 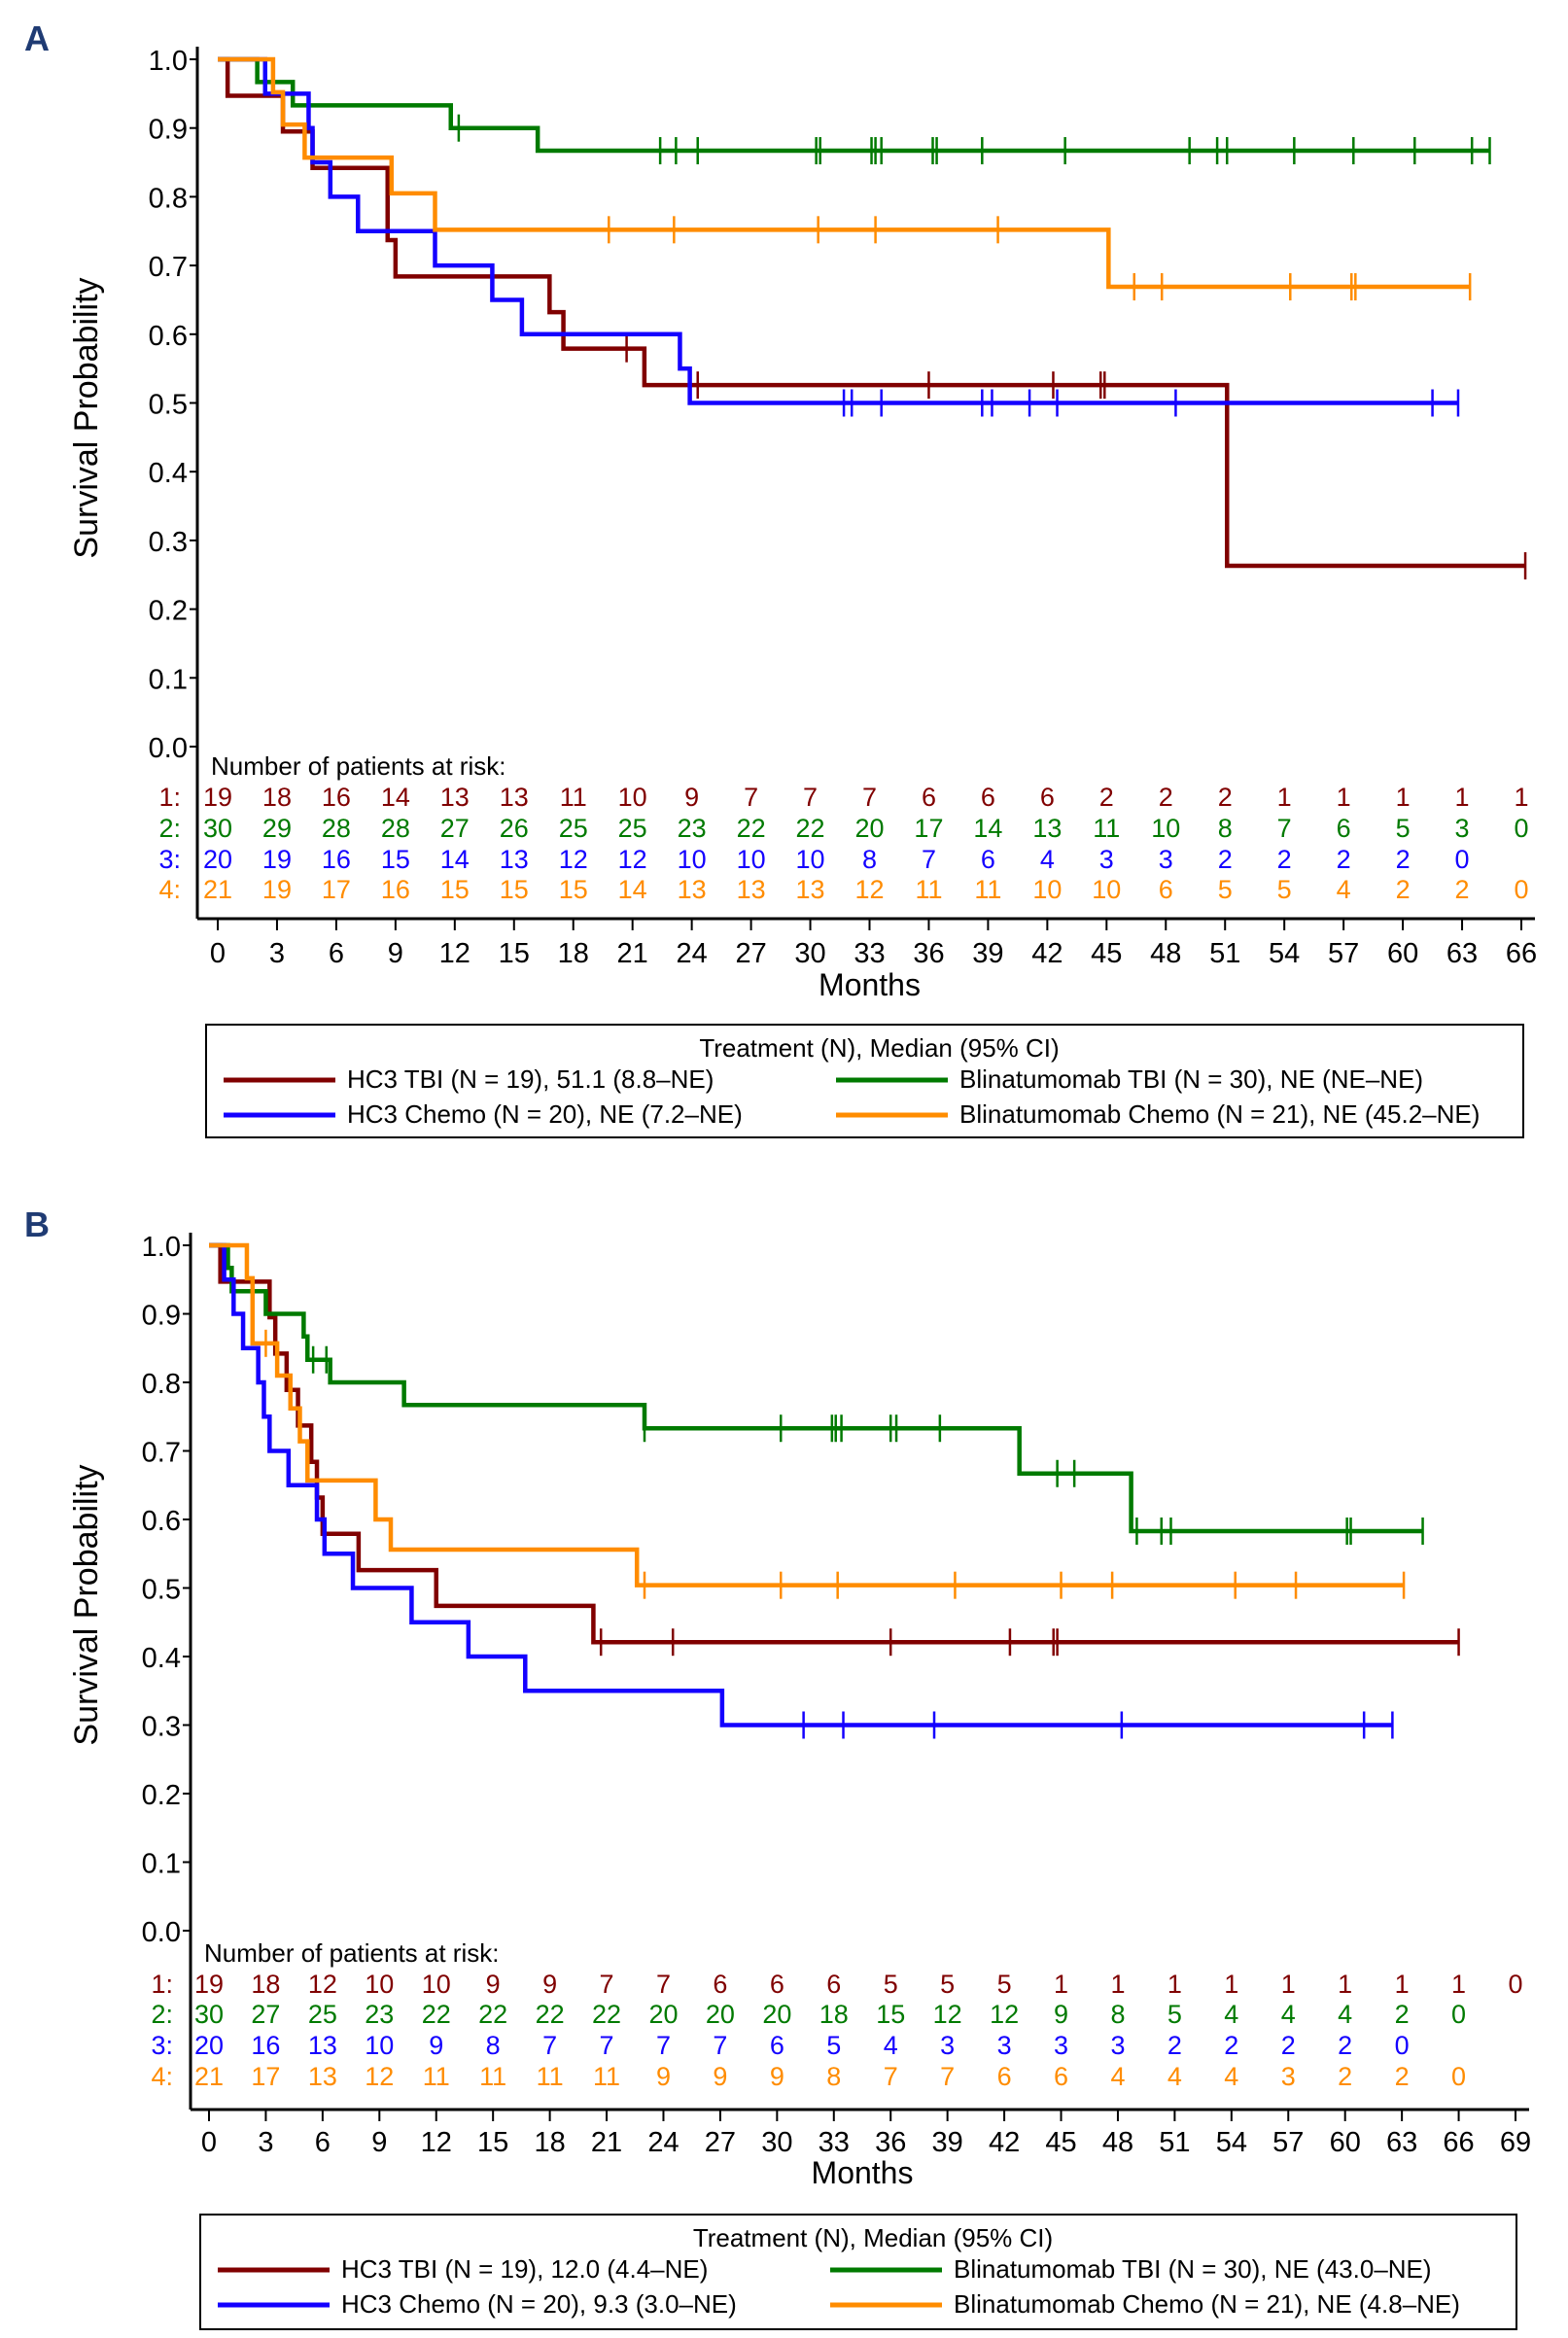 I want to click on x-tick-label: 24, so click(x=692, y=954).